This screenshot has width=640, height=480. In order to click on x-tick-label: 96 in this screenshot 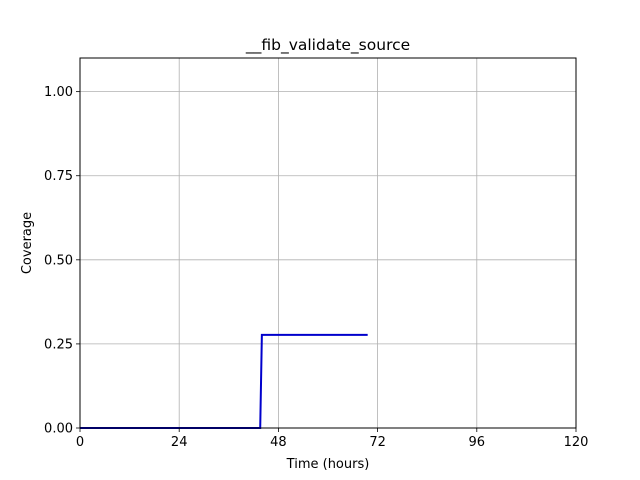, I will do `click(477, 442)`.